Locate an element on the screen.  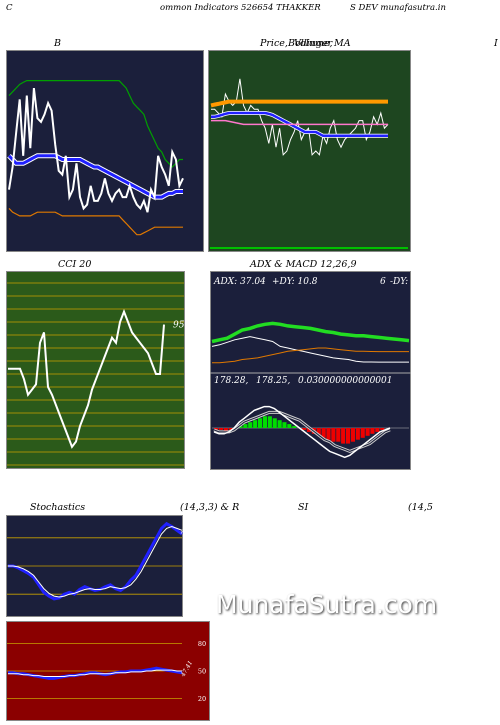
bollinger-bg is located at coordinates (105, 151).